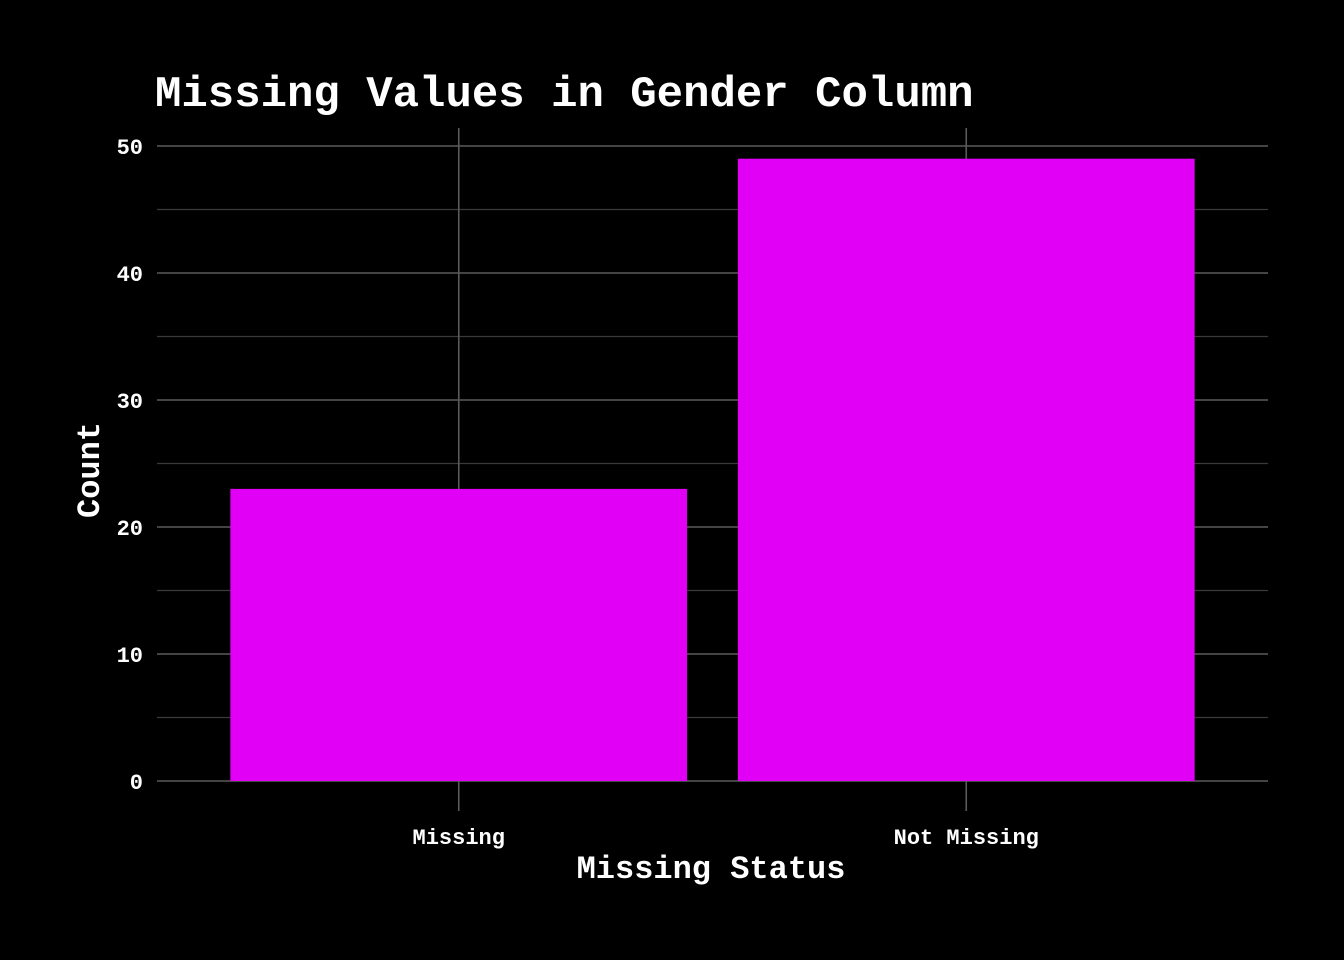  Describe the element at coordinates (459, 634) in the screenshot. I see `bar-missing` at that location.